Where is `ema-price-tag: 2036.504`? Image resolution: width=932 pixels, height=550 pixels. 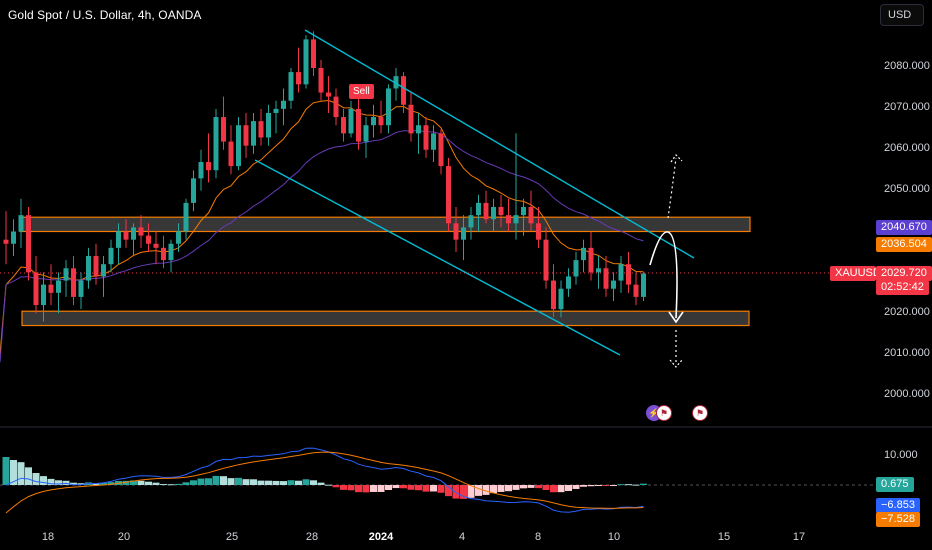
ema-price-tag: 2036.504 is located at coordinates (904, 244).